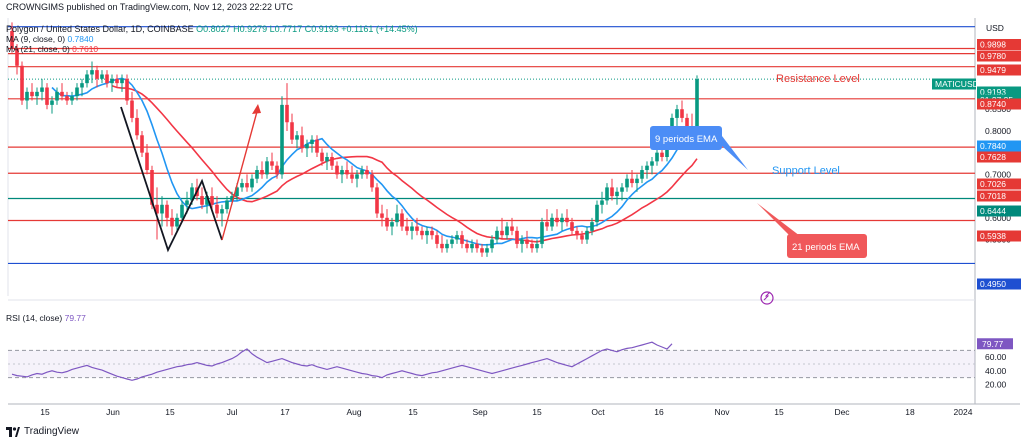  What do you see at coordinates (993, 284) in the screenshot?
I see `price-badge-label: 0.4950` at bounding box center [993, 284].